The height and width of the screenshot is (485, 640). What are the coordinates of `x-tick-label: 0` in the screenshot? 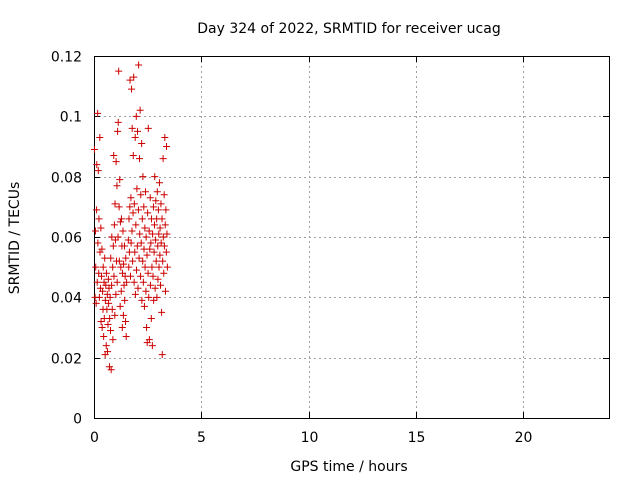 It's located at (94, 438).